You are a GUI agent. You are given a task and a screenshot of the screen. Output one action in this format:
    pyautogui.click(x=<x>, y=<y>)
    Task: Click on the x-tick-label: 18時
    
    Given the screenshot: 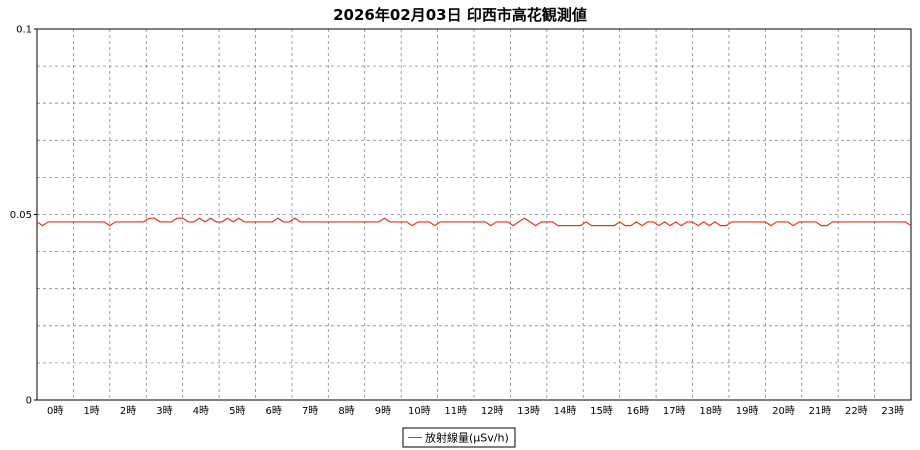 What is the action you would take?
    pyautogui.click(x=710, y=411)
    